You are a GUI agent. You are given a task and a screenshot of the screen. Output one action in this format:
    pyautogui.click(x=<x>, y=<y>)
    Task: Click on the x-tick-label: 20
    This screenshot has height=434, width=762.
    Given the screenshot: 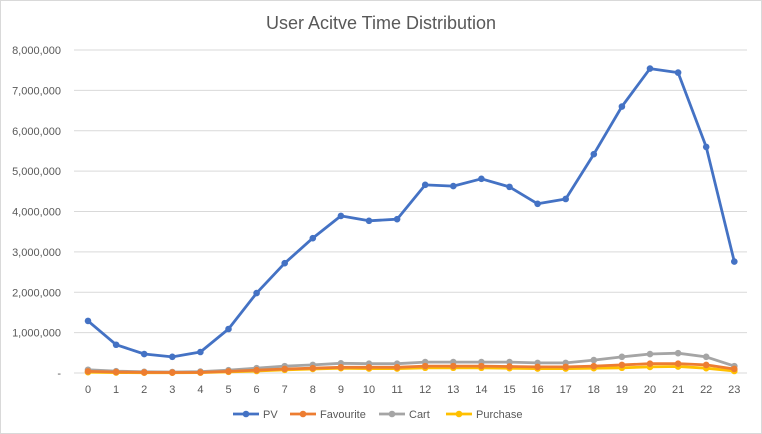 What is the action you would take?
    pyautogui.click(x=650, y=390)
    